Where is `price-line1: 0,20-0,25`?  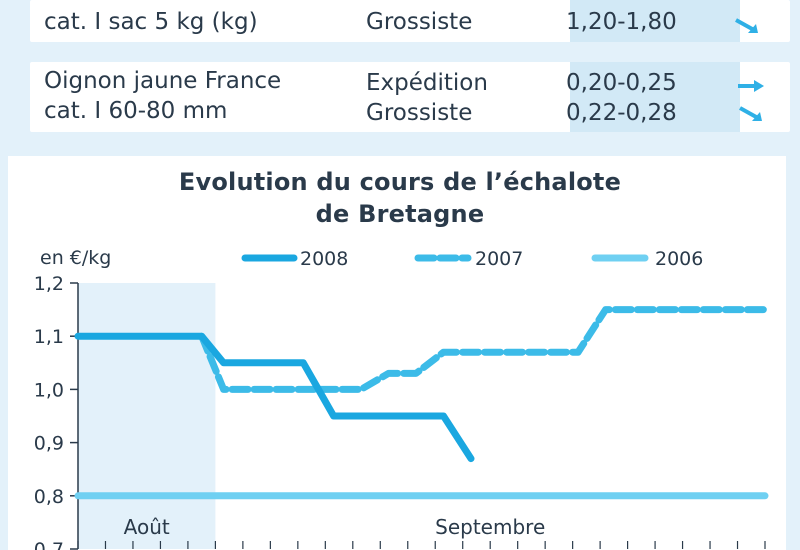
price-line1: 0,20-0,25 is located at coordinates (621, 83).